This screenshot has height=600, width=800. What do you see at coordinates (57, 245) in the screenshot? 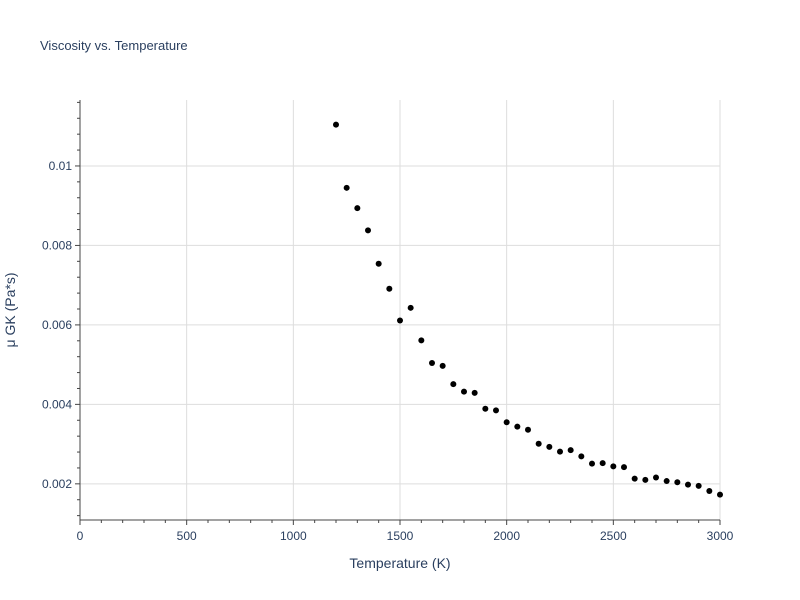
I see `y-tick-label: 0.008` at bounding box center [57, 245].